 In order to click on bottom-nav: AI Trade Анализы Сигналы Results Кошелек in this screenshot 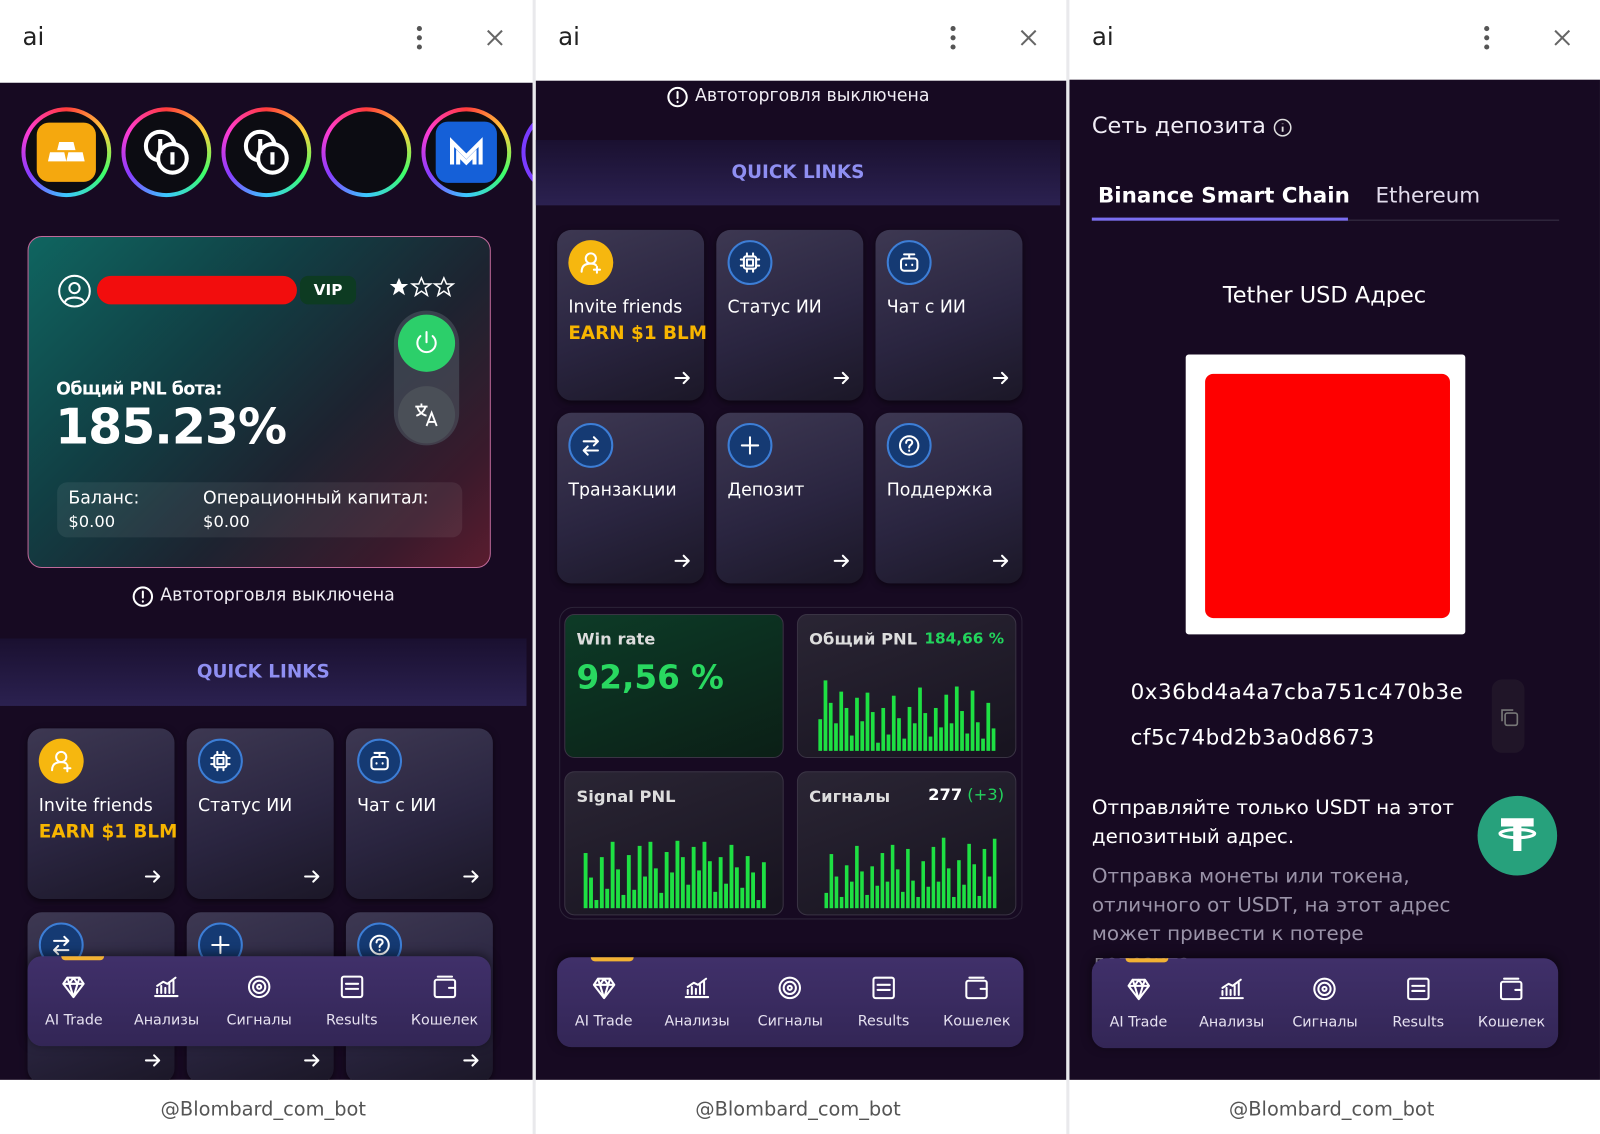, I will do `click(790, 1002)`.